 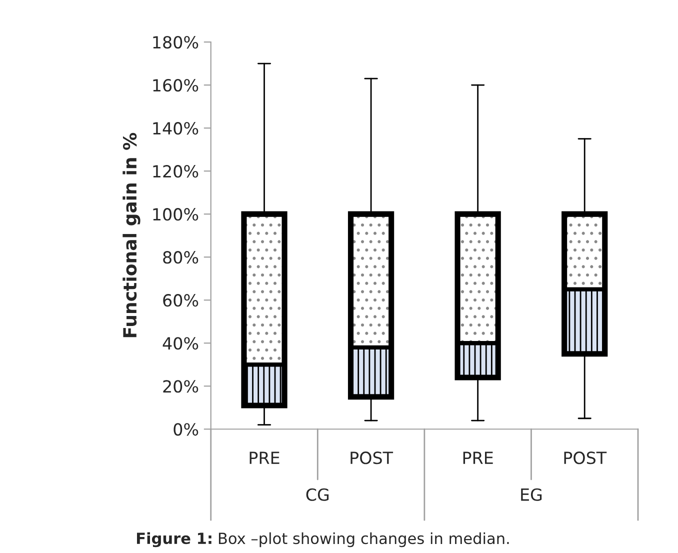 What do you see at coordinates (175, 128) in the screenshot?
I see `y-tick-label: 140%` at bounding box center [175, 128].